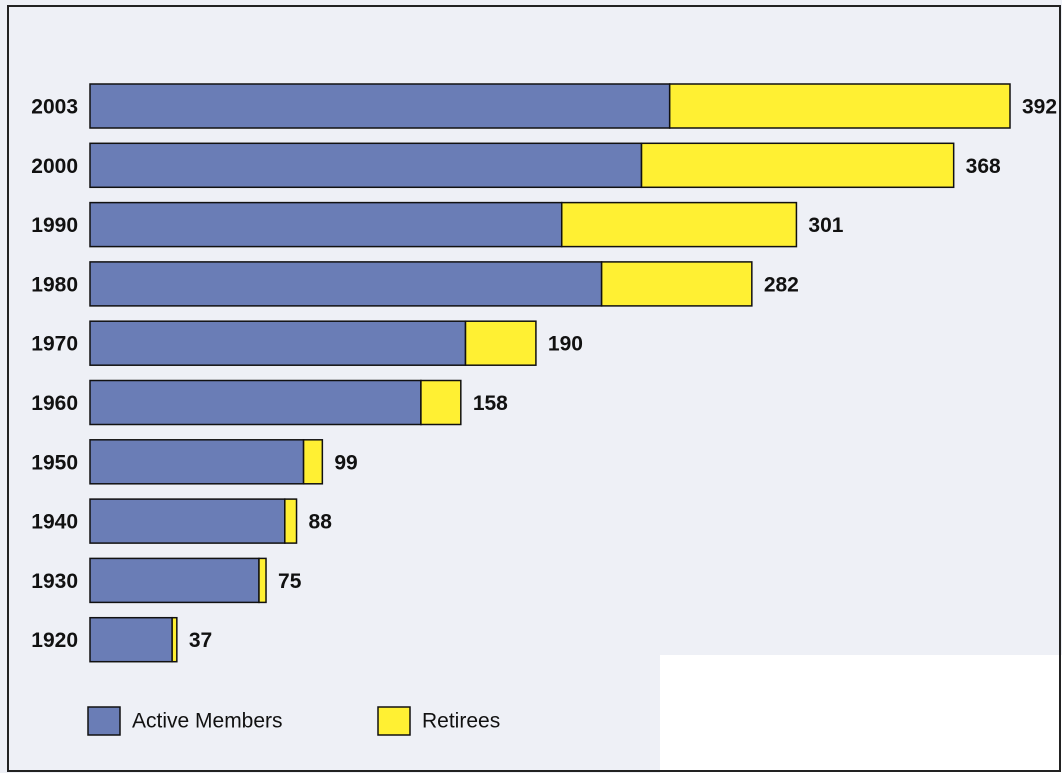  Describe the element at coordinates (290, 581) in the screenshot. I see `total-label: 75` at that location.